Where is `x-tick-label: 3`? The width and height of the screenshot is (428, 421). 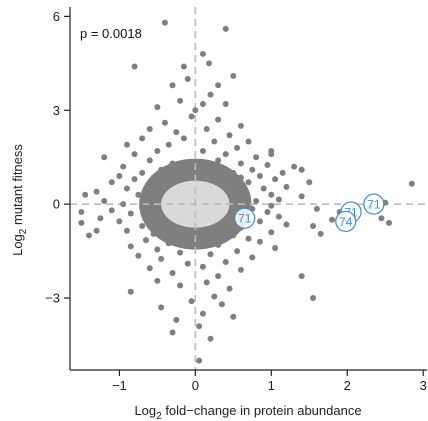
x-tick-label: 3 is located at coordinates (423, 385).